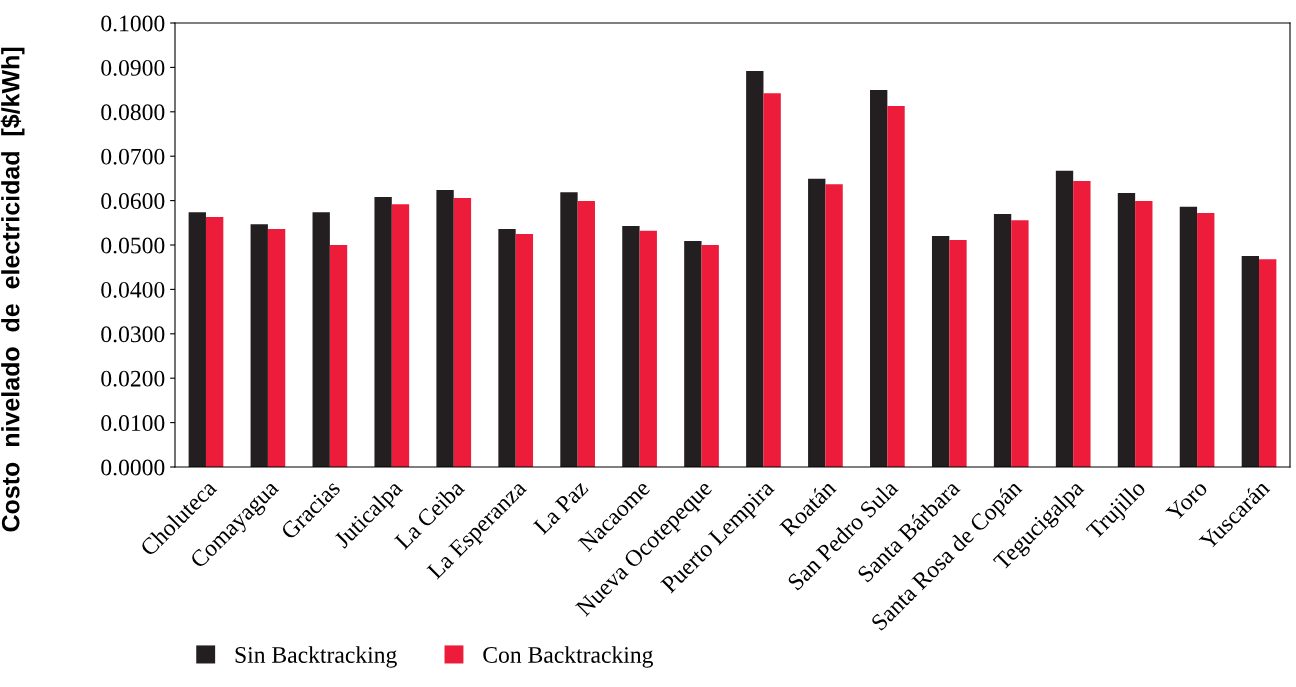 Image resolution: width=1296 pixels, height=687 pixels. I want to click on y-tick-label: 0.0100, so click(133, 423).